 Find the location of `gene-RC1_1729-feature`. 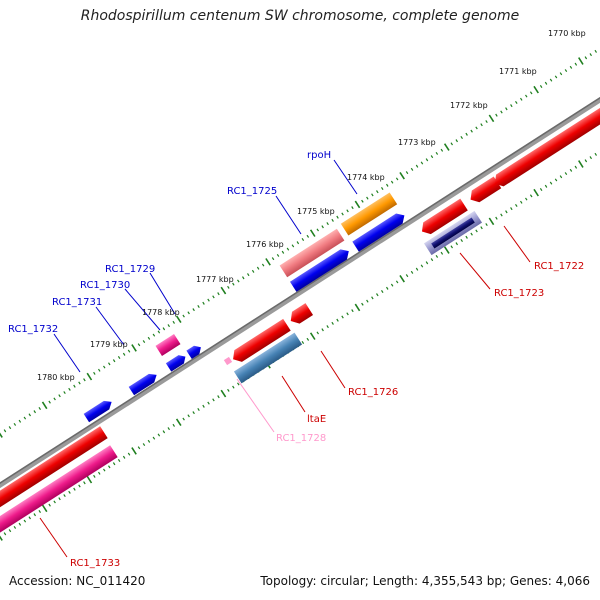

gene-RC1_1729-feature is located at coordinates (168, 345).